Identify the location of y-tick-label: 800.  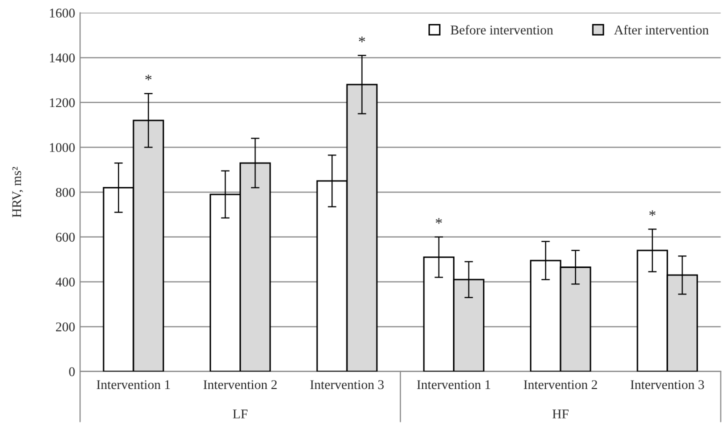
(65, 192).